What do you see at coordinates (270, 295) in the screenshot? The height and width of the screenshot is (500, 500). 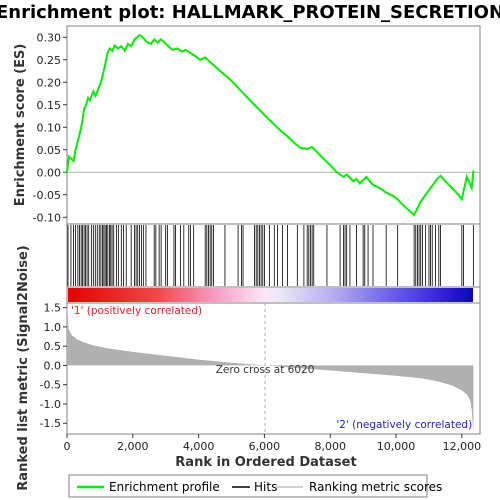 I see `color-bar-gradient` at bounding box center [270, 295].